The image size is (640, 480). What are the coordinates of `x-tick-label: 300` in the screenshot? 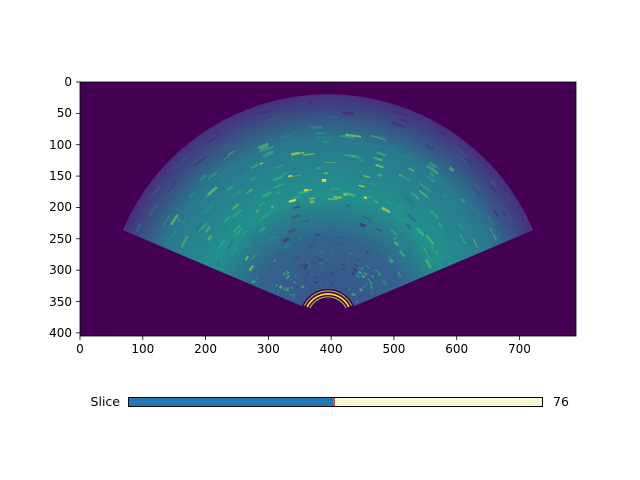 It's located at (268, 349).